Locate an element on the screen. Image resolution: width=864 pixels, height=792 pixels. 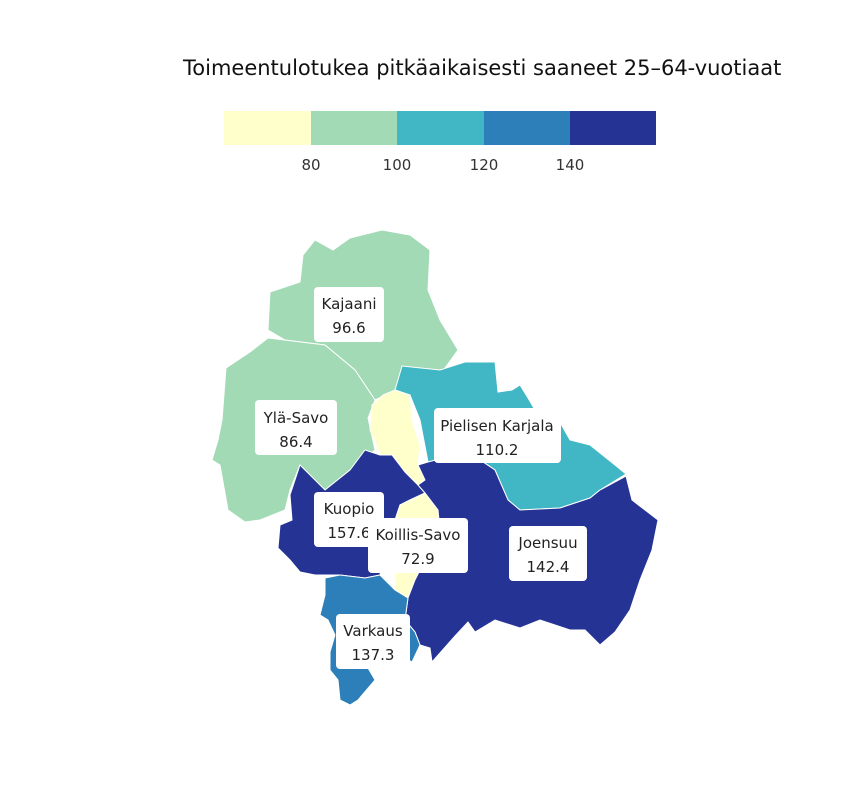
label-joensuu-value: 142.4 is located at coordinates (548, 567).